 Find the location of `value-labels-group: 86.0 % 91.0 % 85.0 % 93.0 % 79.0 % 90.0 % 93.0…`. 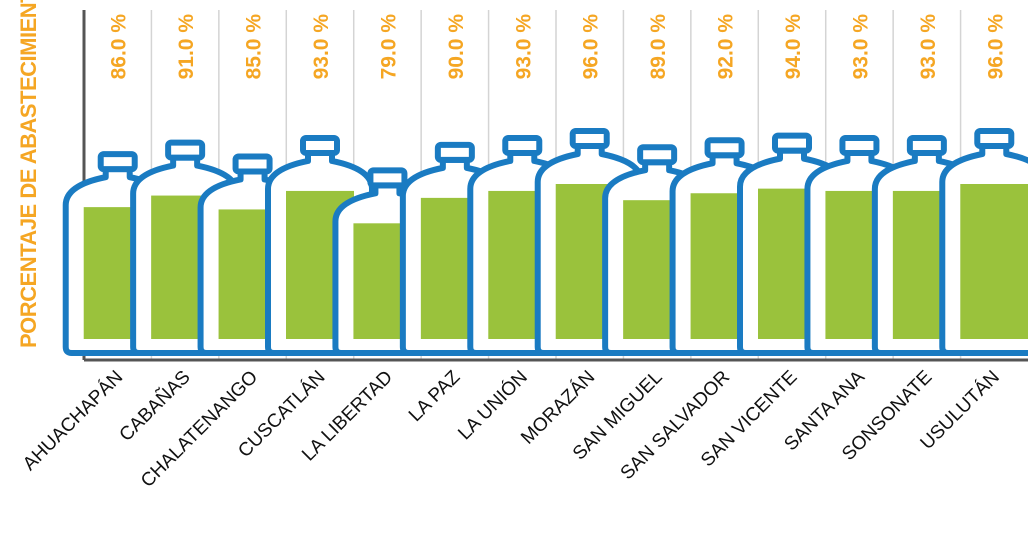

value-labels-group: 86.0 % 91.0 % 85.0 % 93.0 % 79.0 % 90.0 % 93.0… is located at coordinates (558, 47).